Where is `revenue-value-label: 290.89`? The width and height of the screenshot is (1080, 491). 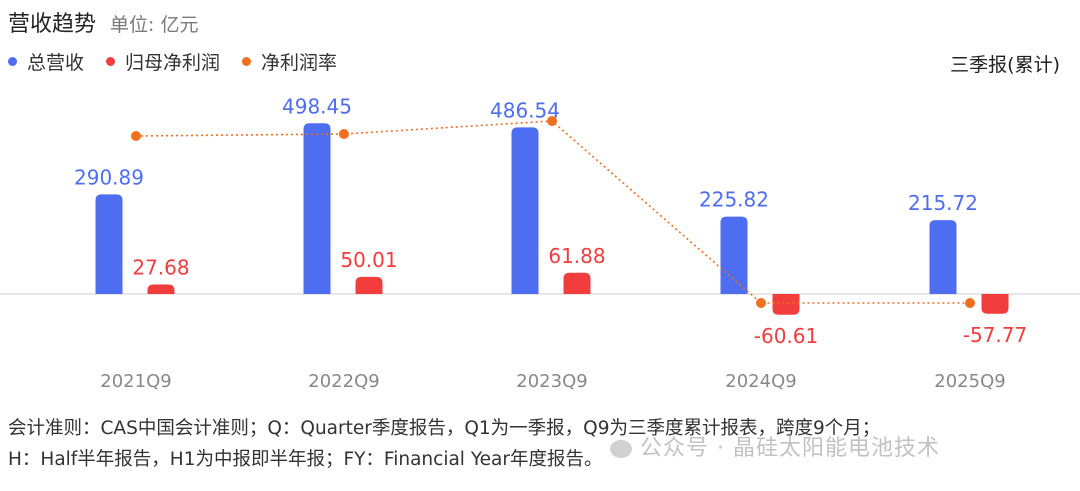
revenue-value-label: 290.89 is located at coordinates (109, 177).